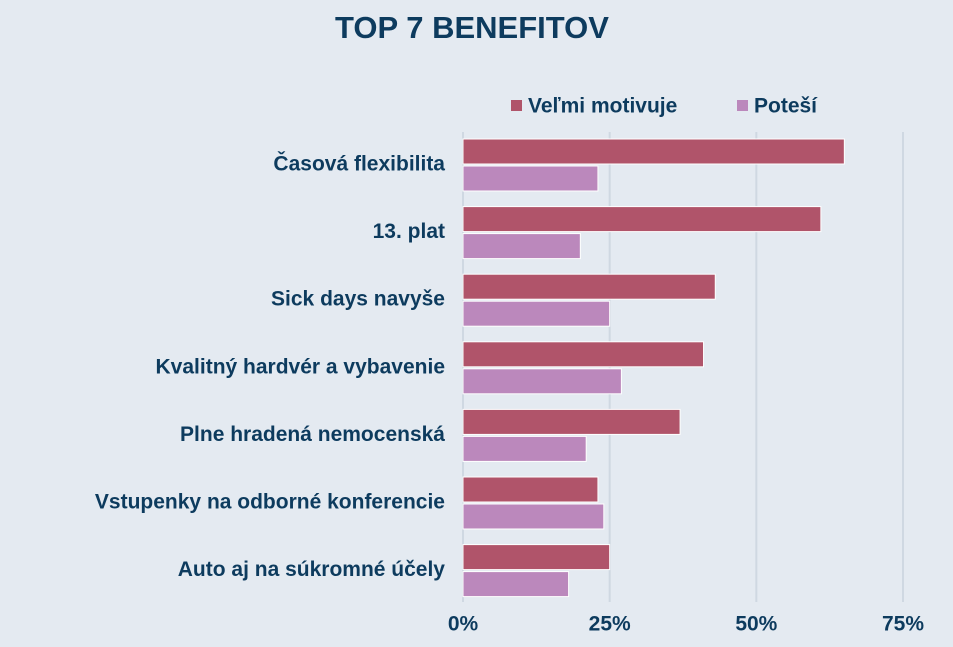  Describe the element at coordinates (463, 624) in the screenshot. I see `x-tick-label: 0%` at that location.